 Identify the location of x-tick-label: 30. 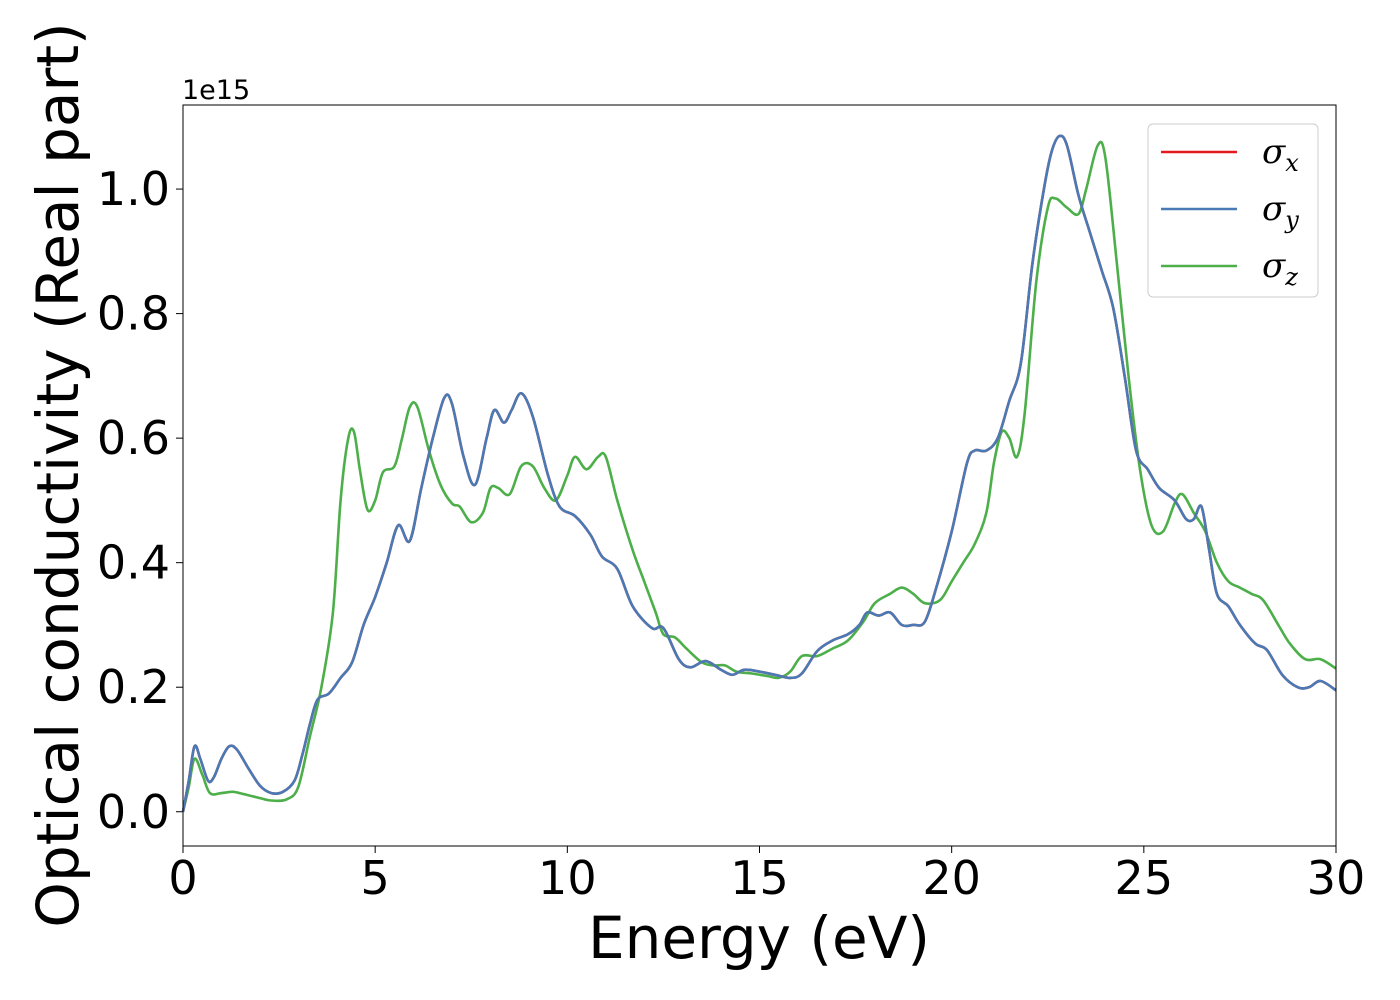
(1336, 878).